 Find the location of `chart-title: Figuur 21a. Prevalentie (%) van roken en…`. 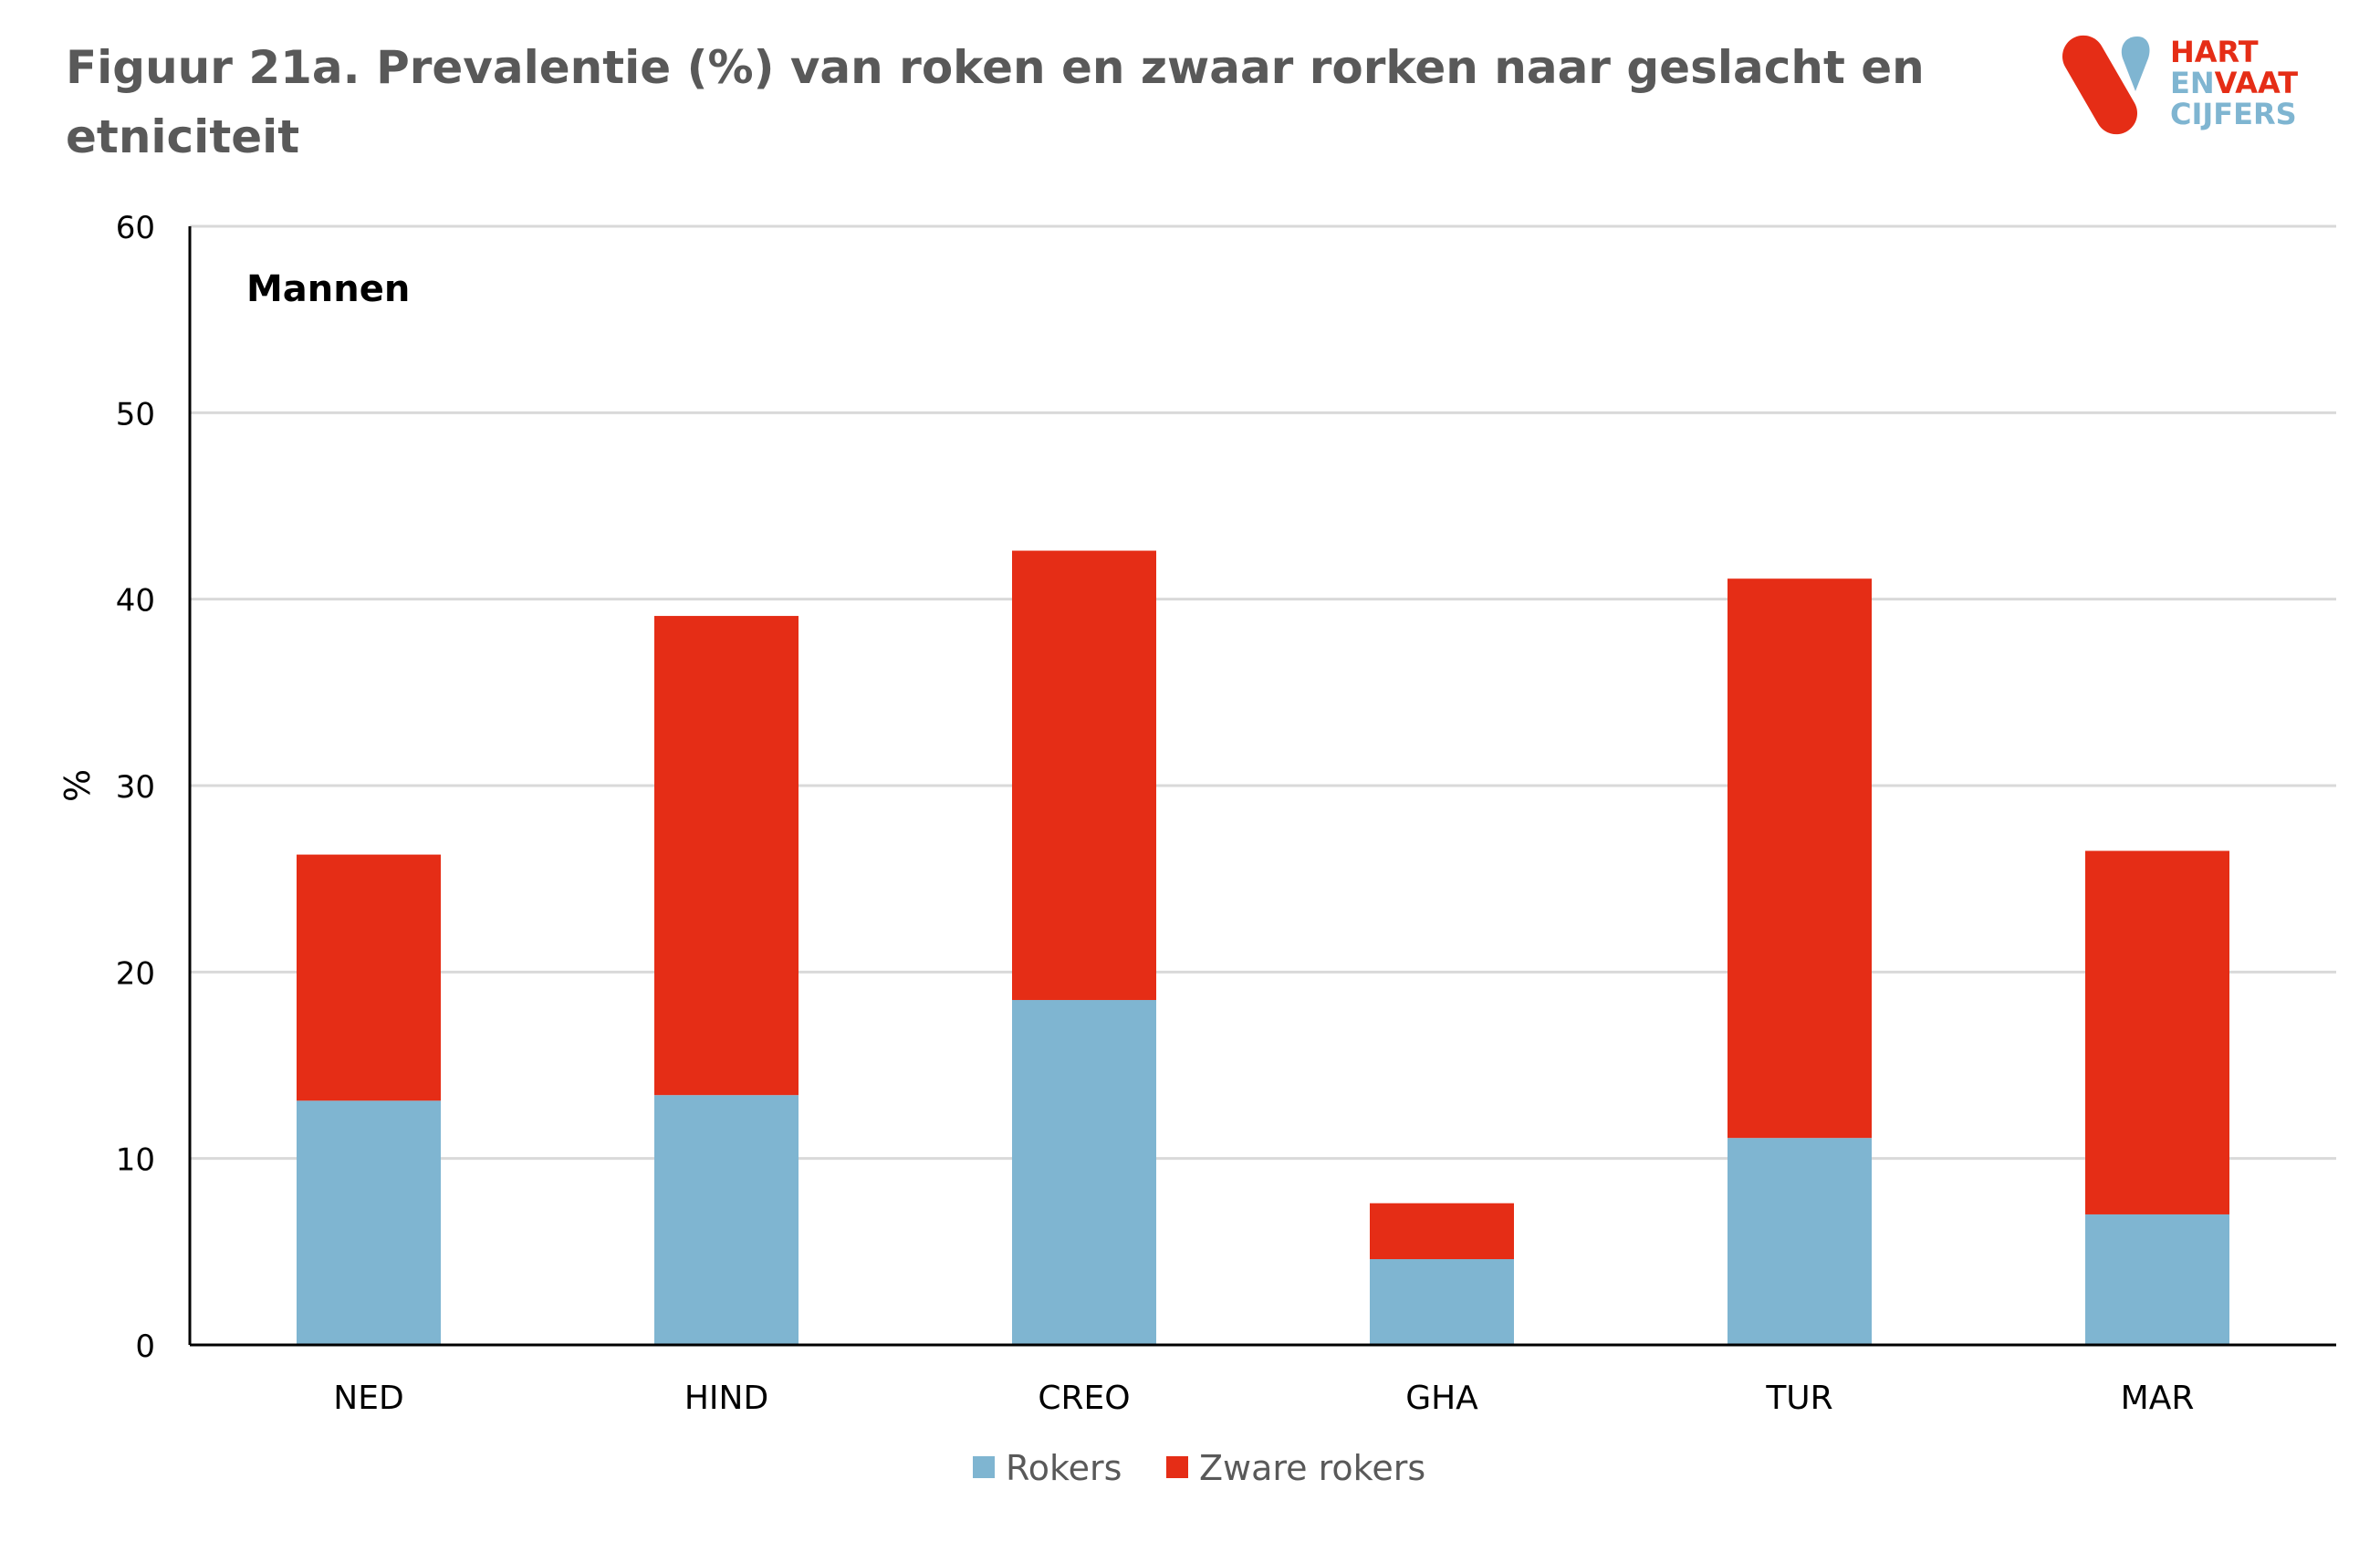

chart-title: Figuur 21a. Prevalentie (%) van roken en… is located at coordinates (996, 102).